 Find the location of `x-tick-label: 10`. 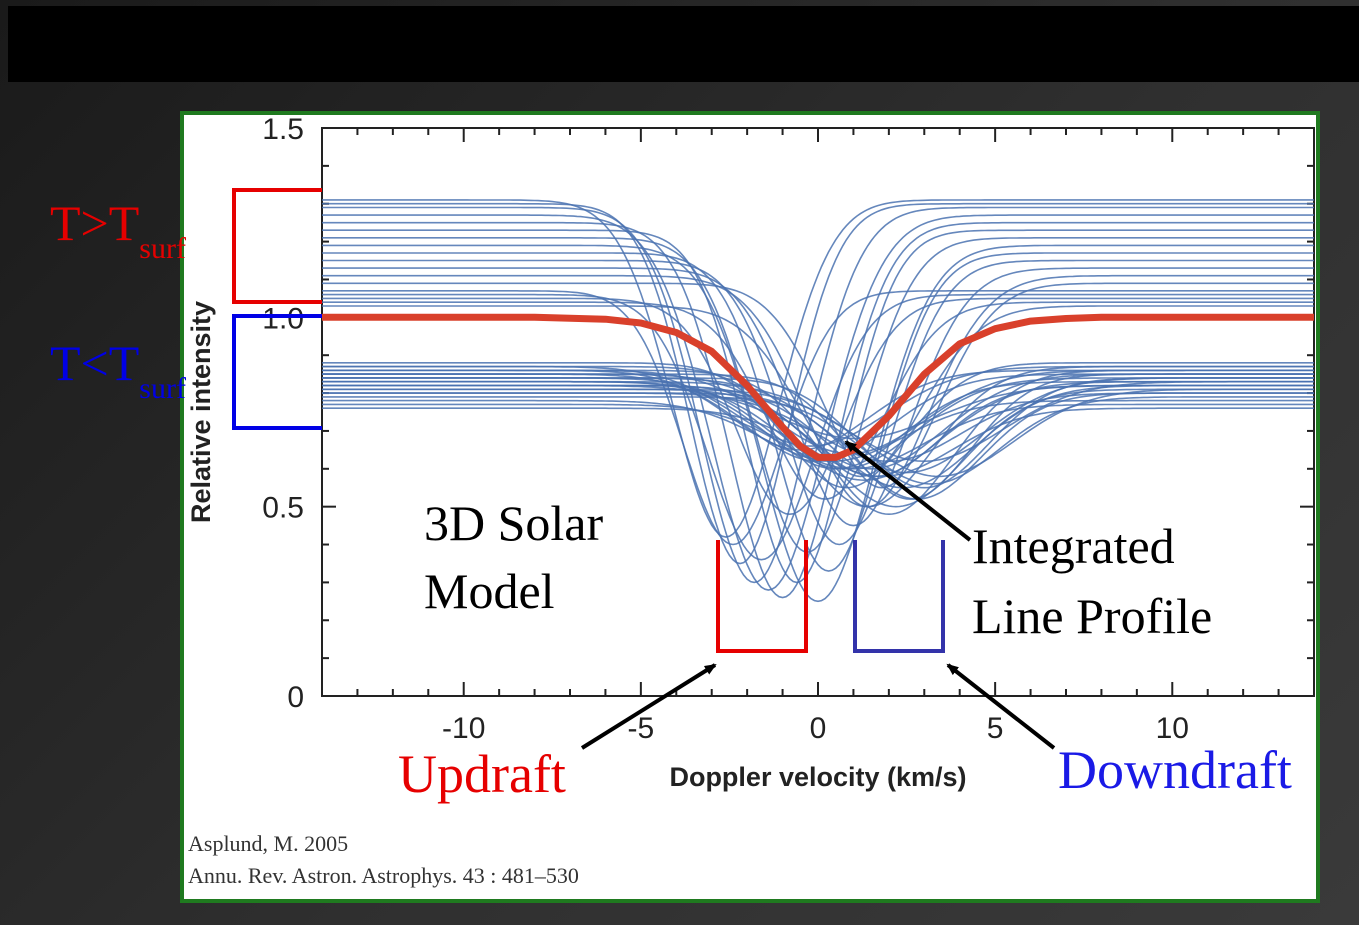

x-tick-label: 10 is located at coordinates (1172, 728).